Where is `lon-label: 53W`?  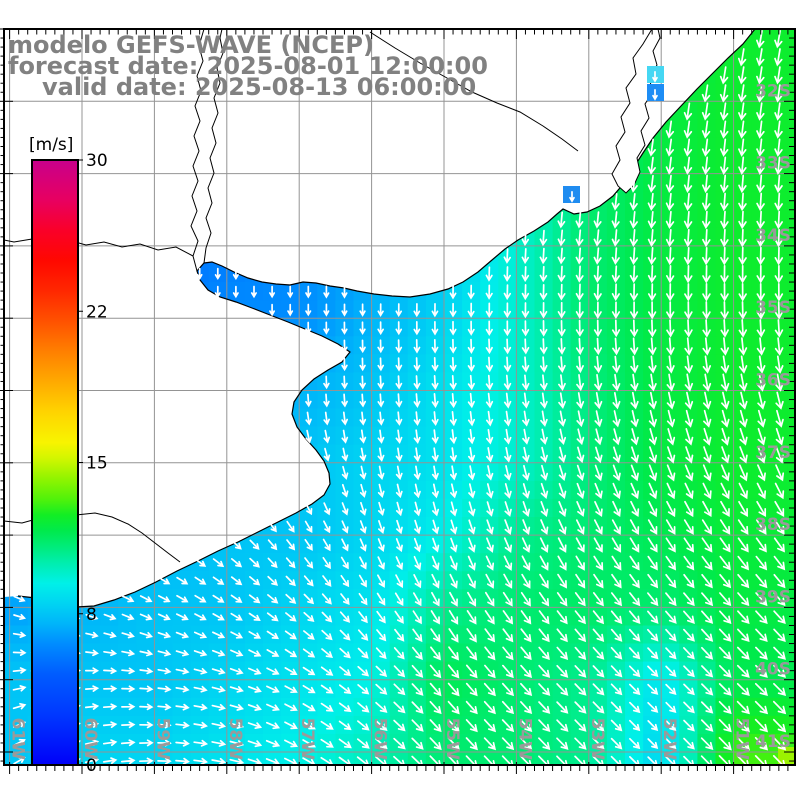
lon-label: 53W is located at coordinates (597, 739).